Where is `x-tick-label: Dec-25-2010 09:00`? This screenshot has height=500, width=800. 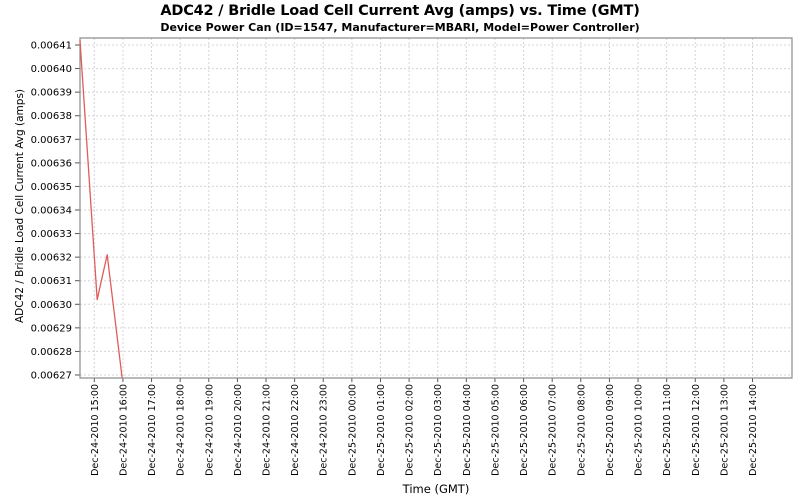
x-tick-label: Dec-25-2010 09:00 is located at coordinates (610, 430).